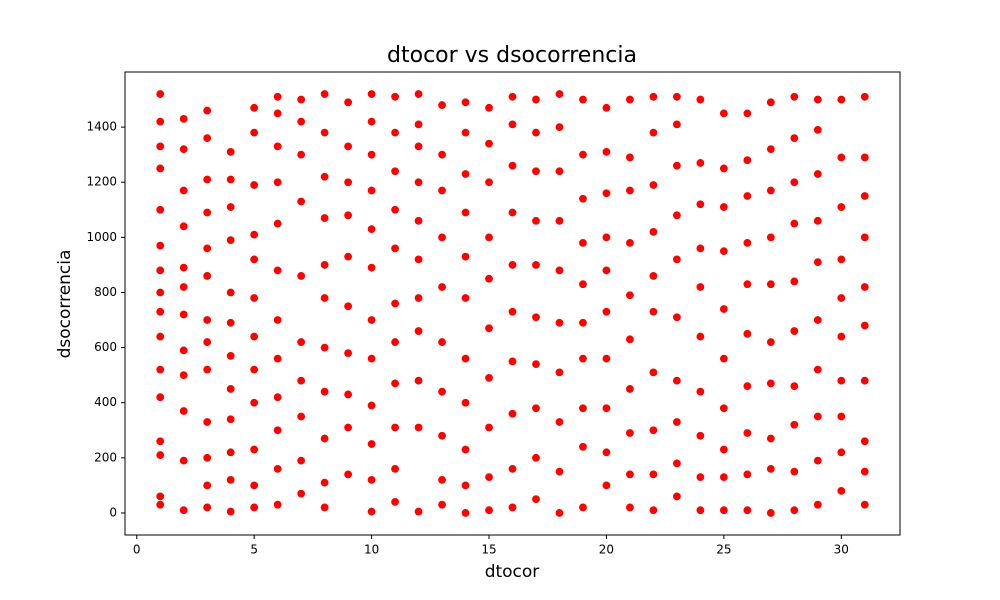  I want to click on x-tick-label: 25, so click(723, 550).